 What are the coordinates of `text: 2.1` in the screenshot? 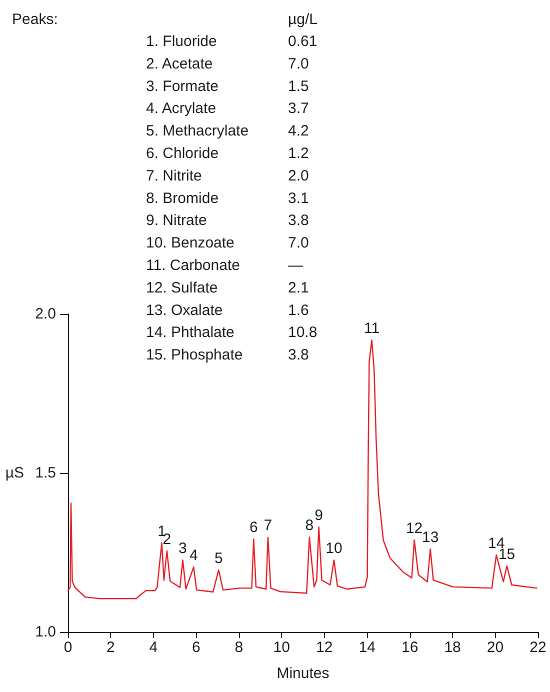 It's located at (298, 287).